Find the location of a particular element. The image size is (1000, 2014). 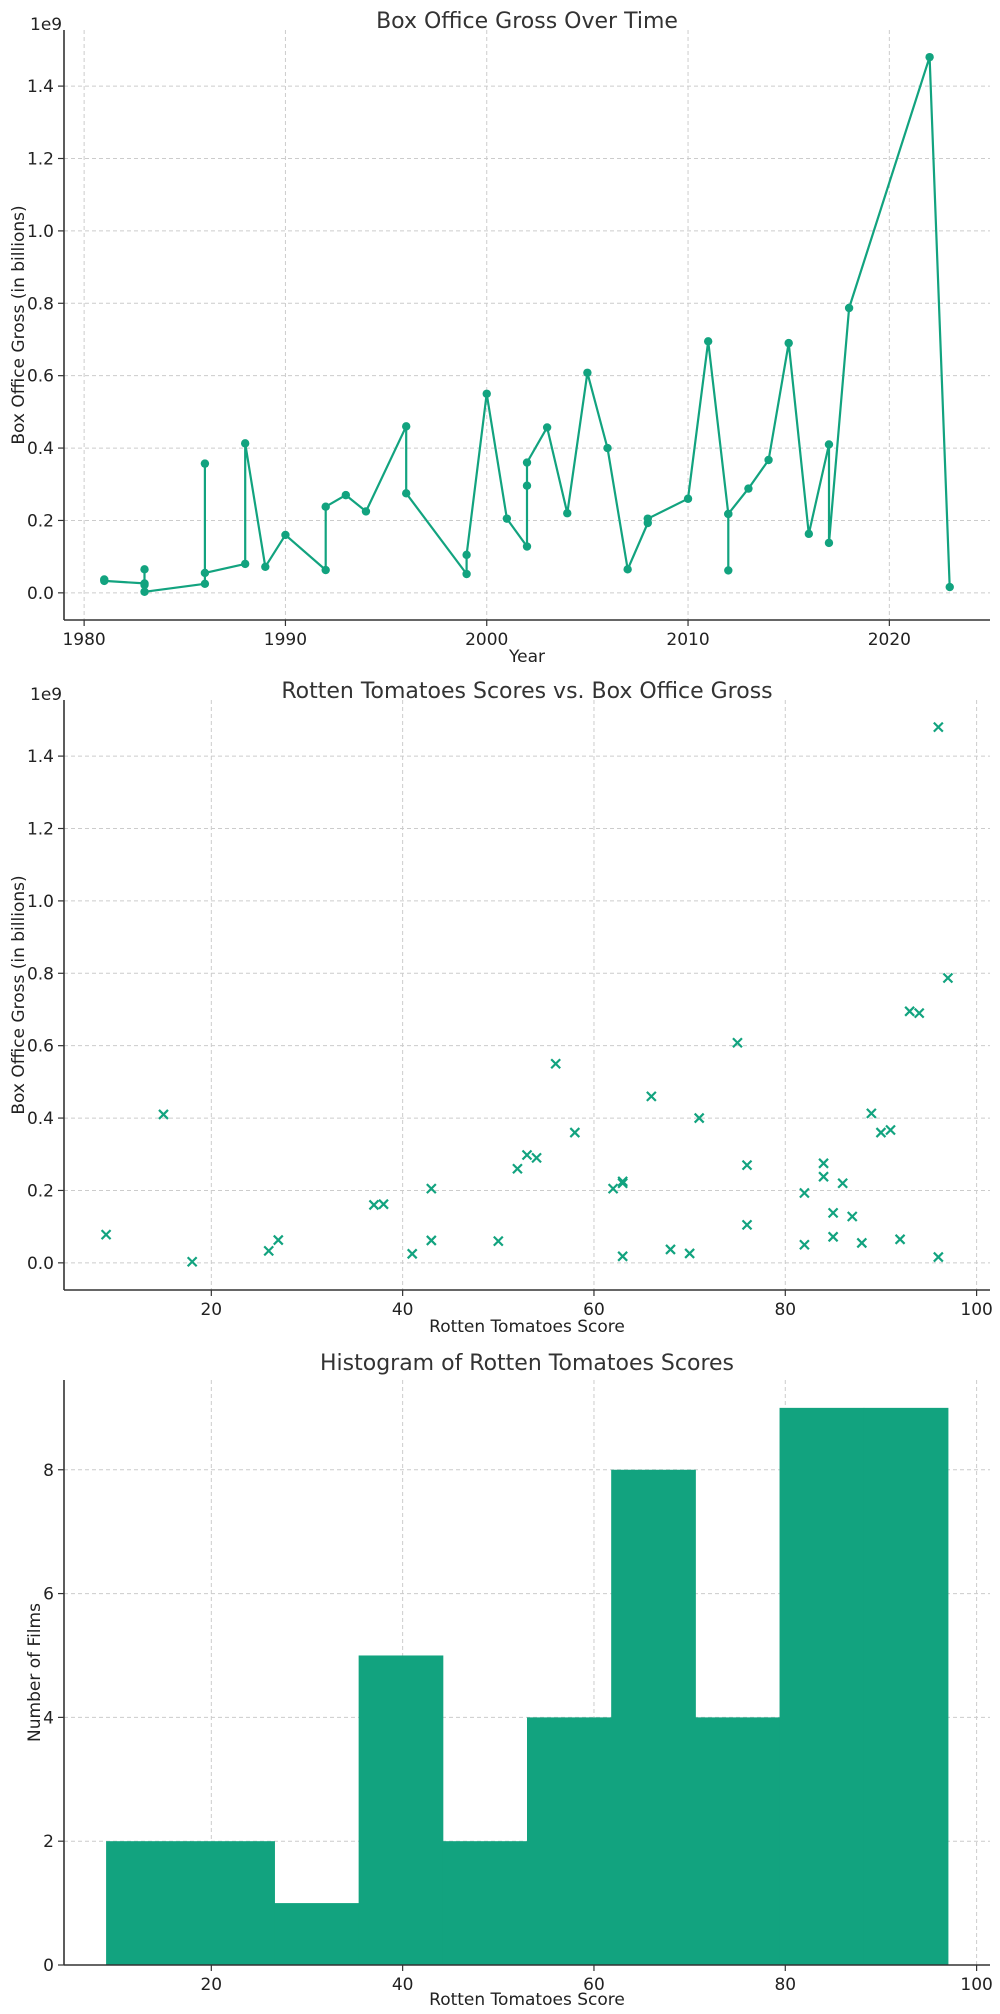

y-tick-label: 1.2 is located at coordinates (40, 159).